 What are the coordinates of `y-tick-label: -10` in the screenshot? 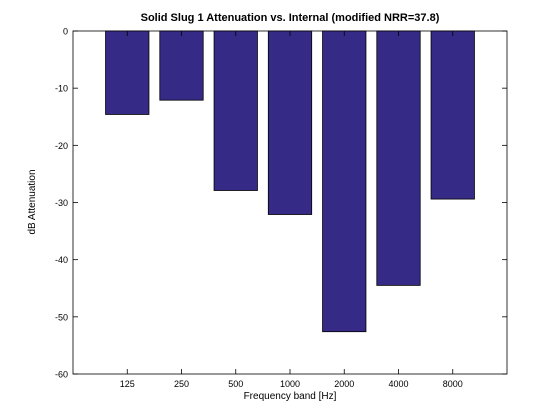 It's located at (61, 89).